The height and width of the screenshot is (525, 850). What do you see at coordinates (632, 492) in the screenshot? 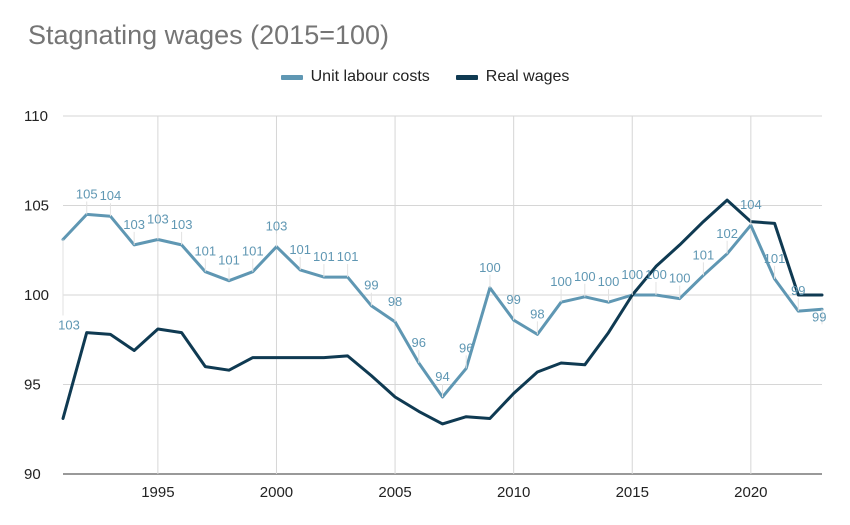
I see `x-tick-label-2015: 2015` at bounding box center [632, 492].